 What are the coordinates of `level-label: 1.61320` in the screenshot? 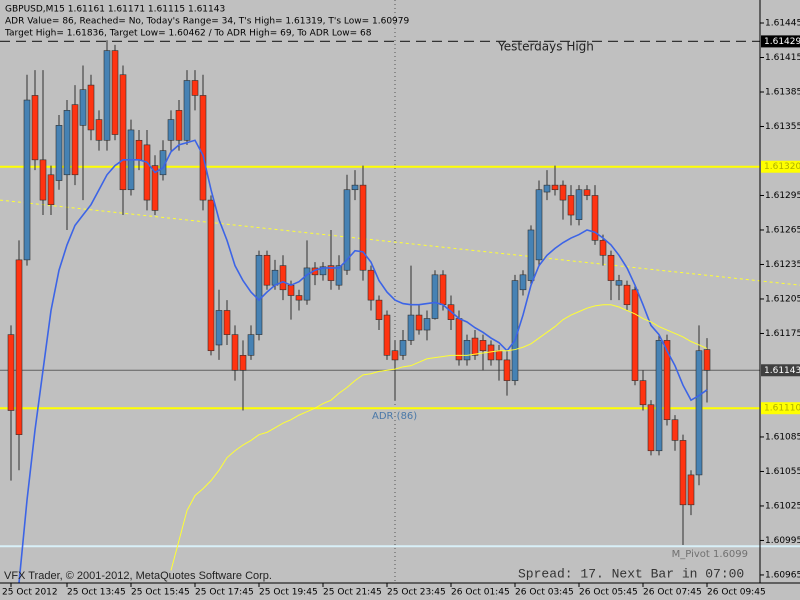 It's located at (782, 167).